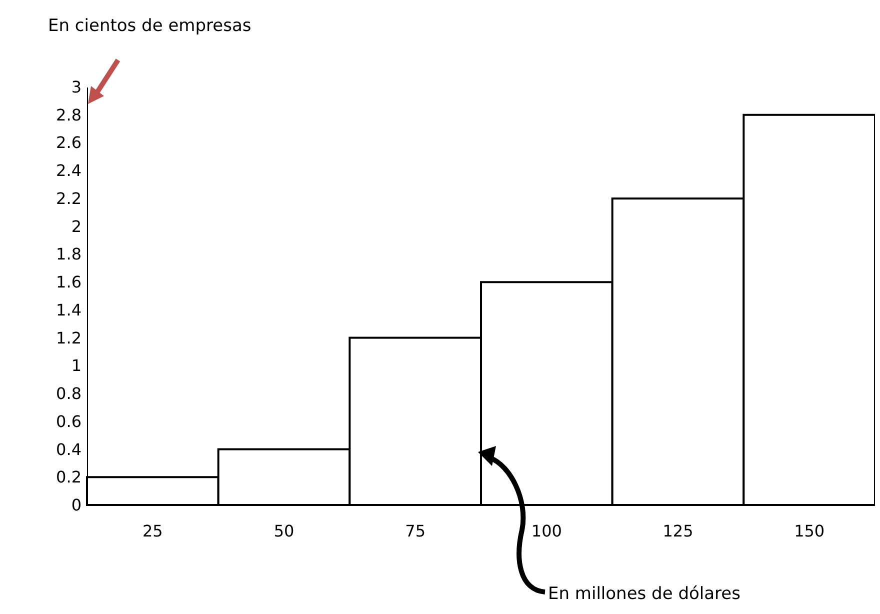 This screenshot has height=614, width=880. What do you see at coordinates (150, 26) in the screenshot?
I see `text: En cientos de empresas` at bounding box center [150, 26].